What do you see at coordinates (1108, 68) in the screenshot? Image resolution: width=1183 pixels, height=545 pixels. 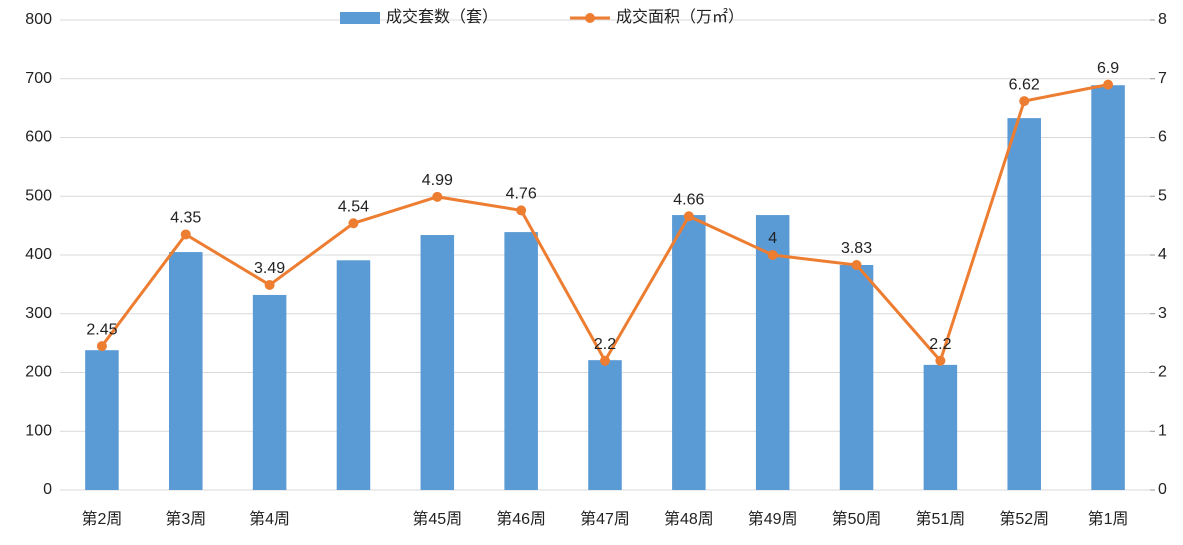 I see `data-label: 6.9` at bounding box center [1108, 68].